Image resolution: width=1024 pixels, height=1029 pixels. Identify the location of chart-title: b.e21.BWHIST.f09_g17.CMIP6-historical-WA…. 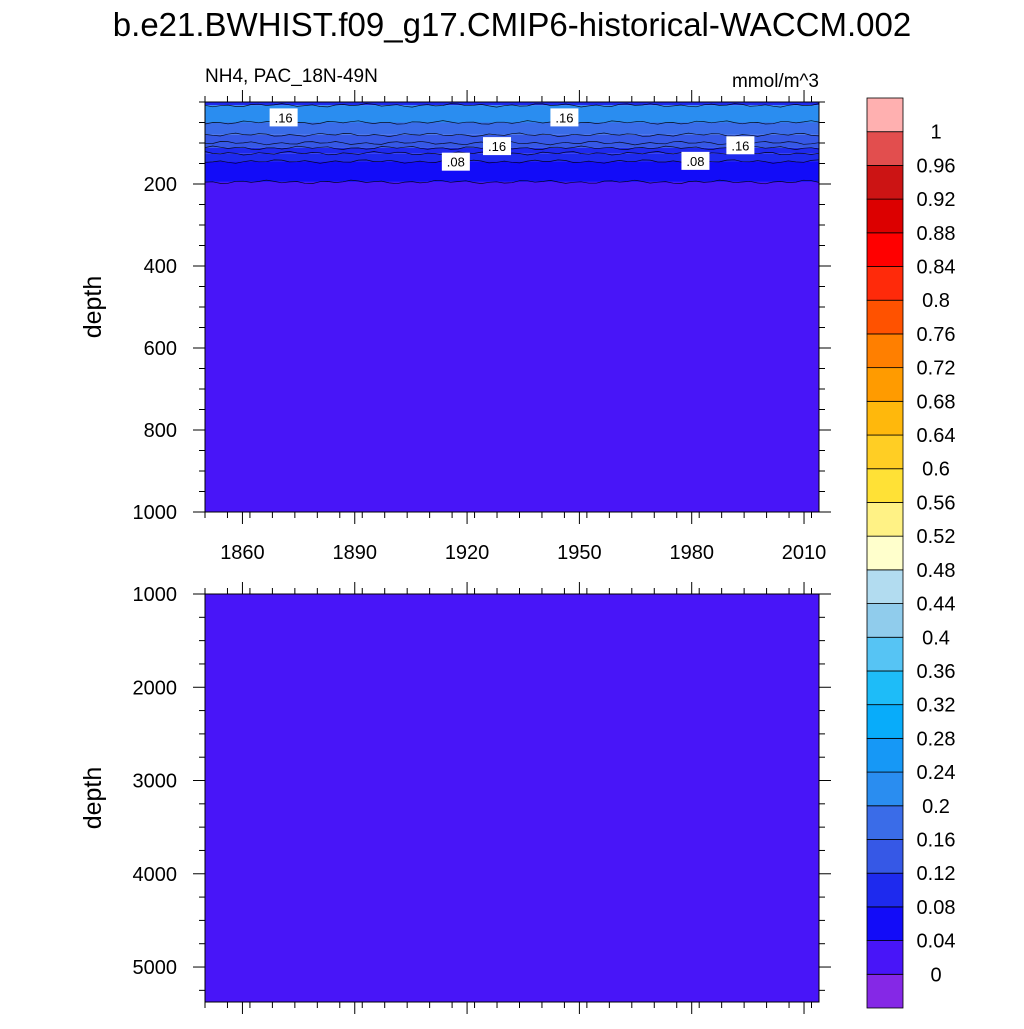
(512, 24).